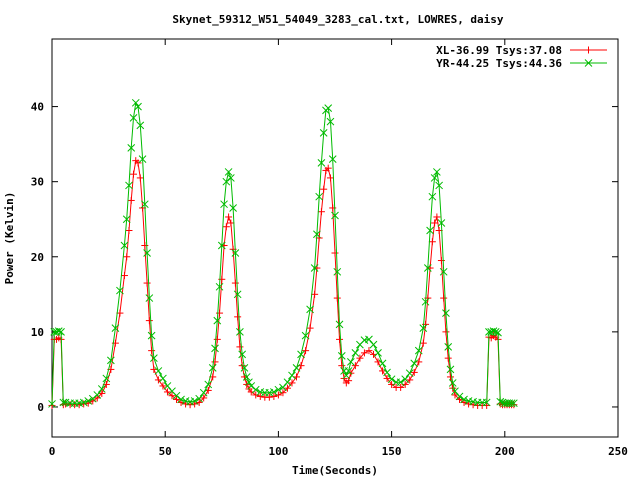 This screenshot has width=640, height=485. Describe the element at coordinates (505, 451) in the screenshot. I see `x-tick-label: 200` at that location.